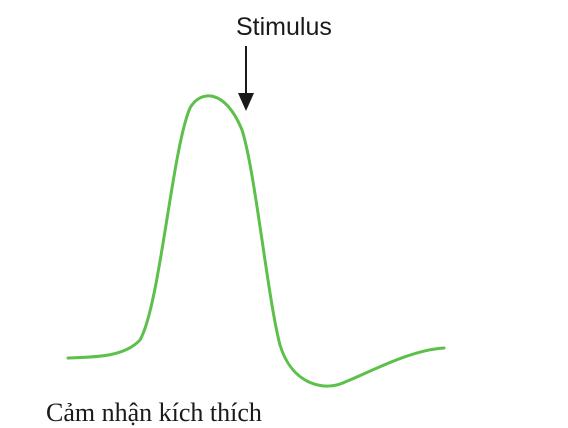 The image size is (568, 428). What do you see at coordinates (154, 412) in the screenshot?
I see `figure-caption: Cảm nhận kích thích` at bounding box center [154, 412].